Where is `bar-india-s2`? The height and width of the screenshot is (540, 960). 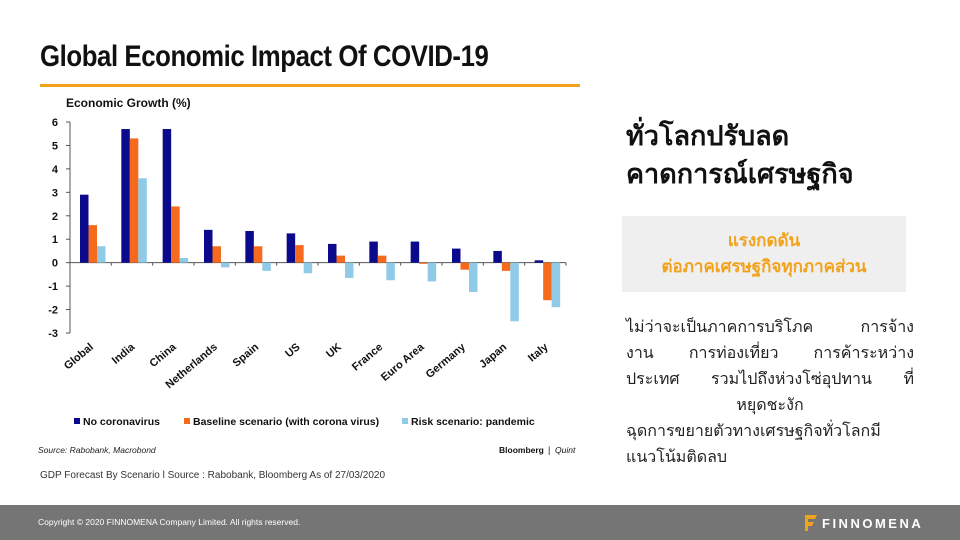
bar-india-s2 is located at coordinates (134, 200).